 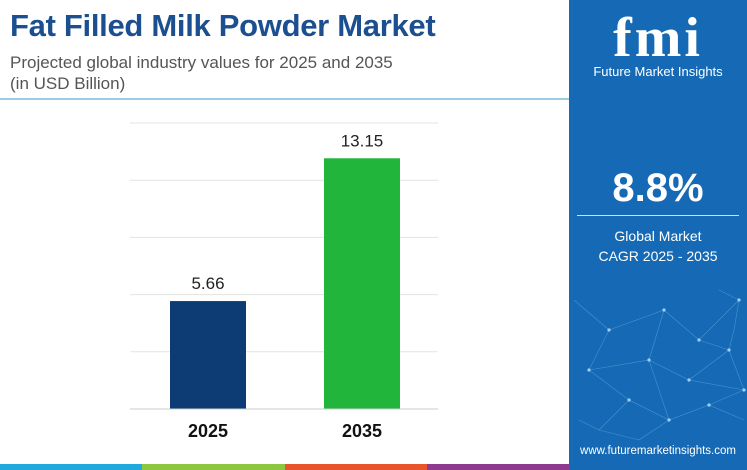 What do you see at coordinates (362, 140) in the screenshot?
I see `data-label-2035: 13.15` at bounding box center [362, 140].